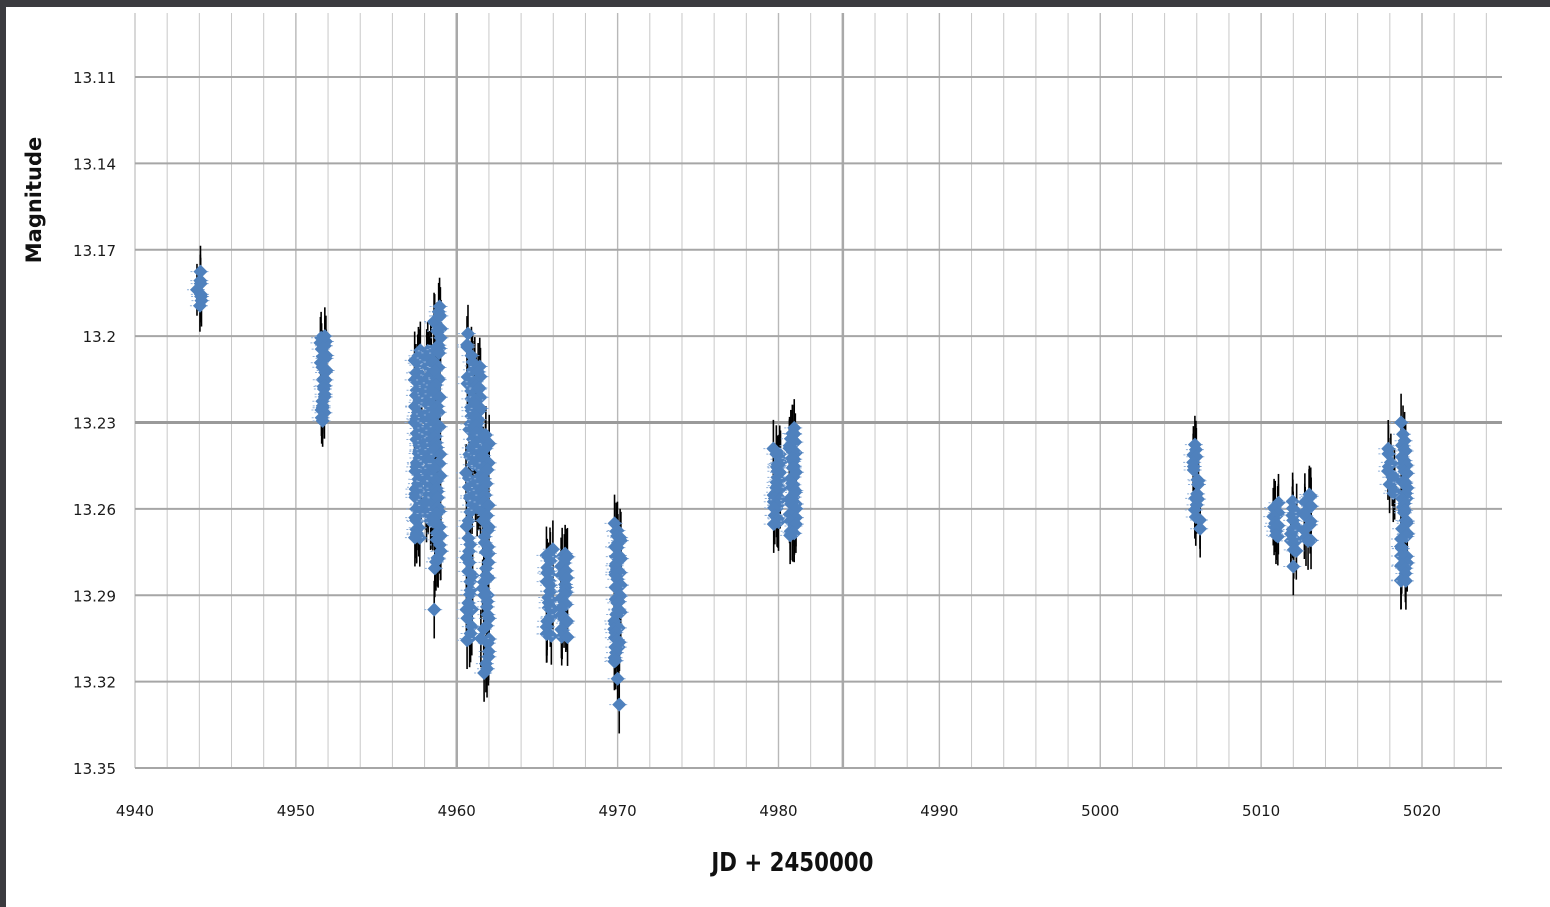 Image resolution: width=1550 pixels, height=907 pixels. I want to click on y-tick-label: 13.29, so click(94, 596).